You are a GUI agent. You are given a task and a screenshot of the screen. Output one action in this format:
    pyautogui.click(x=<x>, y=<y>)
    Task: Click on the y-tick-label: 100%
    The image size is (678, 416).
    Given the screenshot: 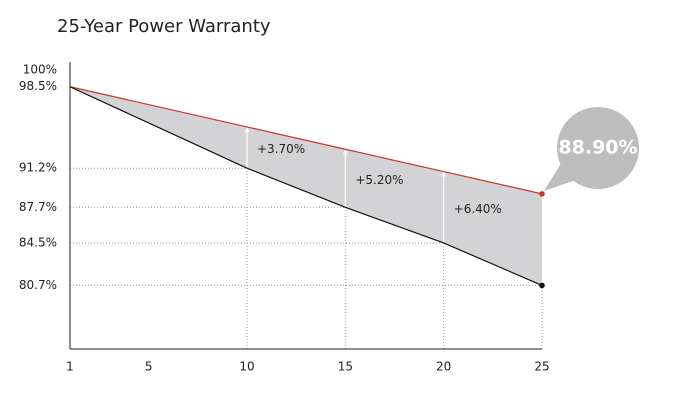 What is the action you would take?
    pyautogui.click(x=40, y=70)
    